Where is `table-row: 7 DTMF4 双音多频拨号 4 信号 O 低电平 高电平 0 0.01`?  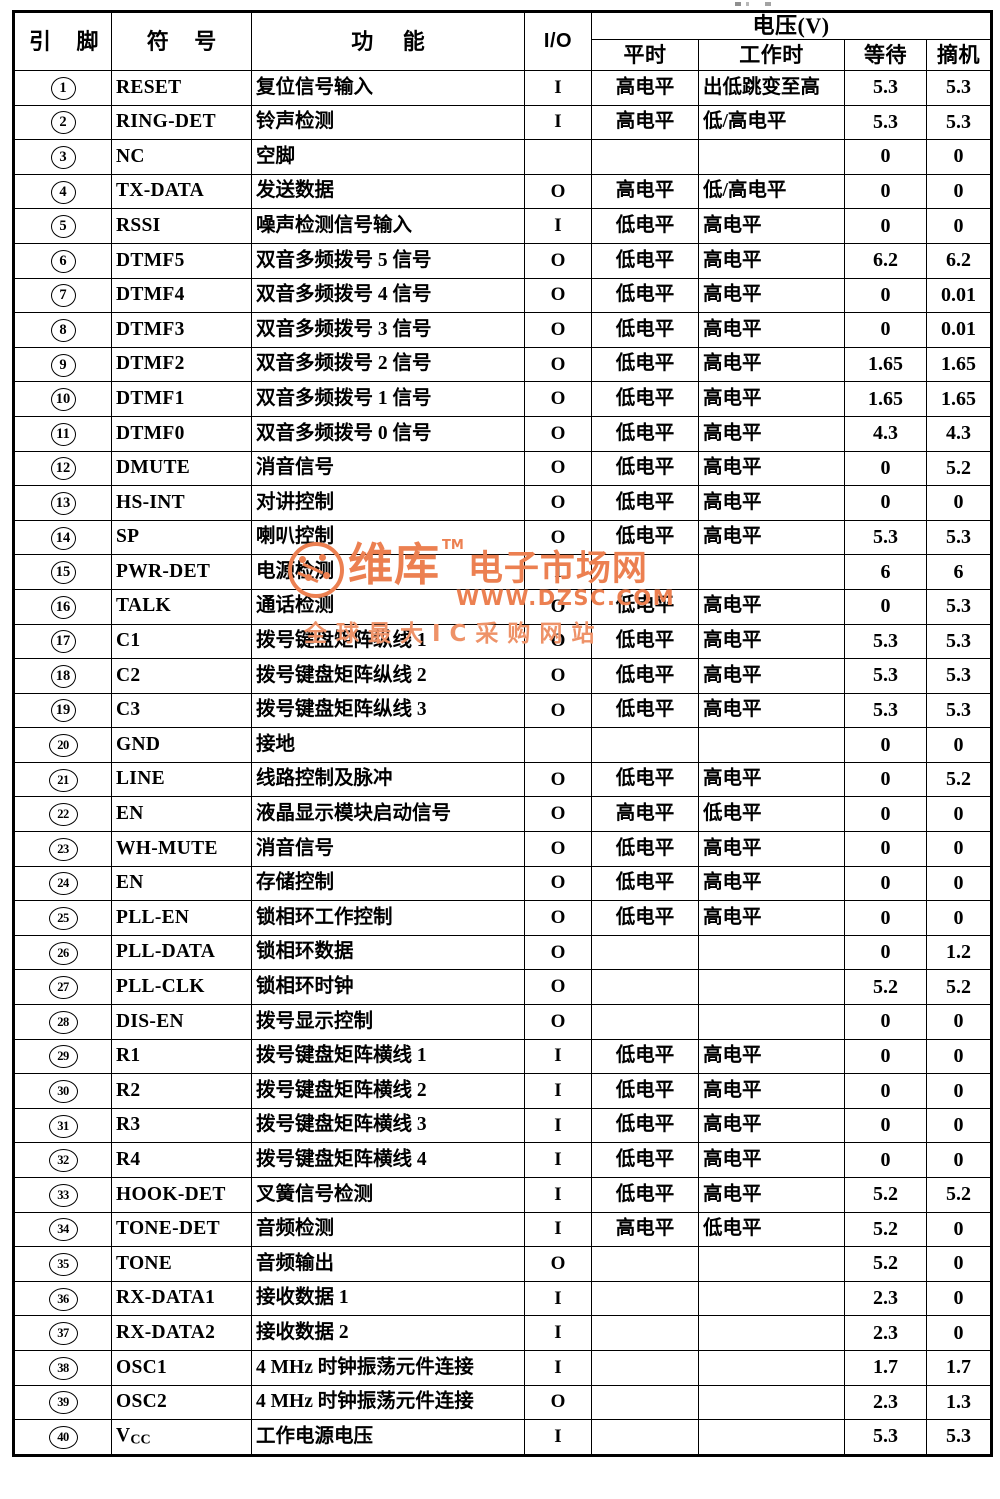 table-row: 7 DTMF4 双音多频拨号 4 信号 O 低电平 高电平 0 0.01 is located at coordinates (503, 295).